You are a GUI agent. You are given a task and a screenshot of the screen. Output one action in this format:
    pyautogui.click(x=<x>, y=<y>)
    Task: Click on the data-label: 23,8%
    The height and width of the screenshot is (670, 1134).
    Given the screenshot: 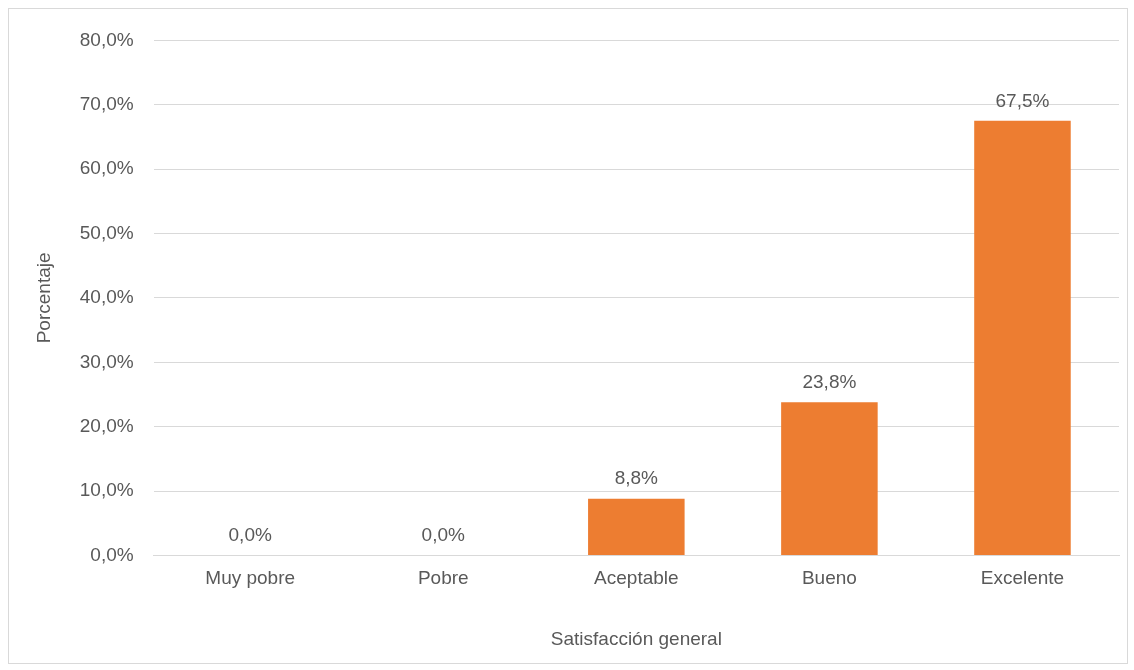 What is the action you would take?
    pyautogui.click(x=829, y=381)
    